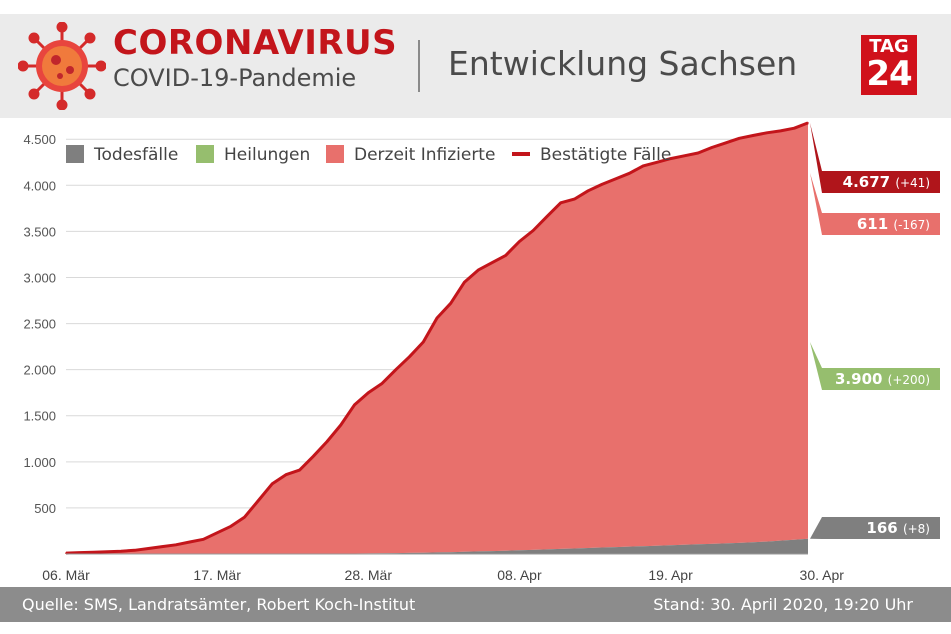 The height and width of the screenshot is (634, 951). I want to click on callout-delta: (+200), so click(909, 380).